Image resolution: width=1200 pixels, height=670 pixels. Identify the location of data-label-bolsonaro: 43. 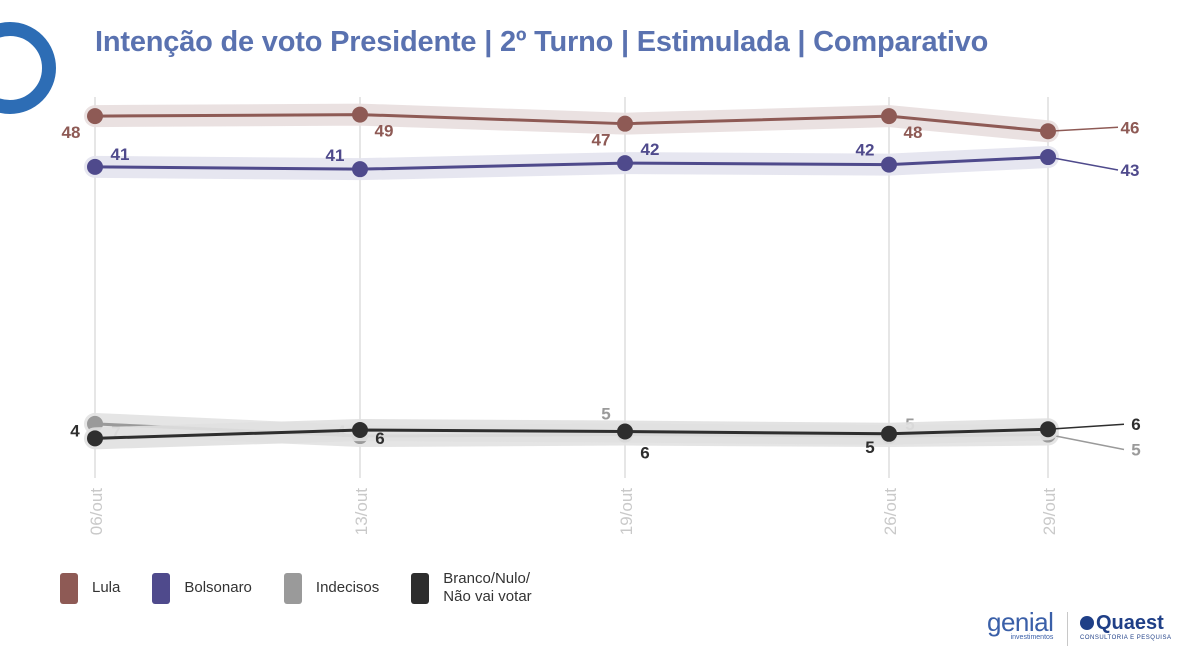
(1130, 170).